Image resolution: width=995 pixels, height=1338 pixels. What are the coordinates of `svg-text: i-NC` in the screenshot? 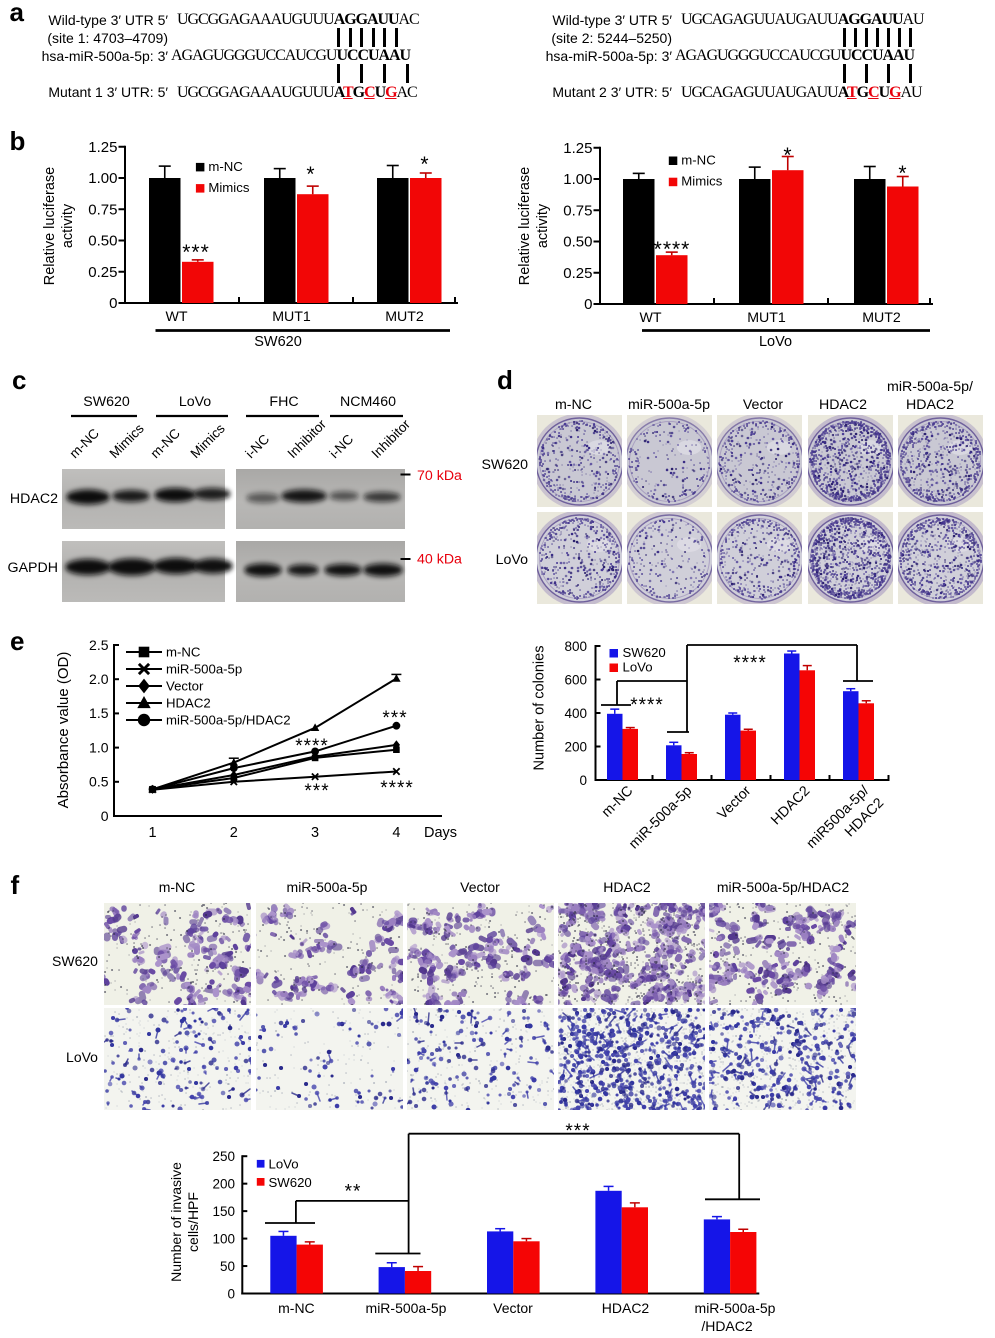 It's located at (342, 446).